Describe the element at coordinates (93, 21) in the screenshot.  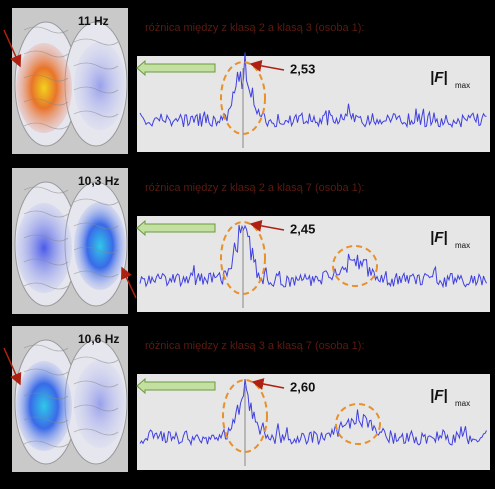
I see `frequency-label: 11 Hz` at that location.